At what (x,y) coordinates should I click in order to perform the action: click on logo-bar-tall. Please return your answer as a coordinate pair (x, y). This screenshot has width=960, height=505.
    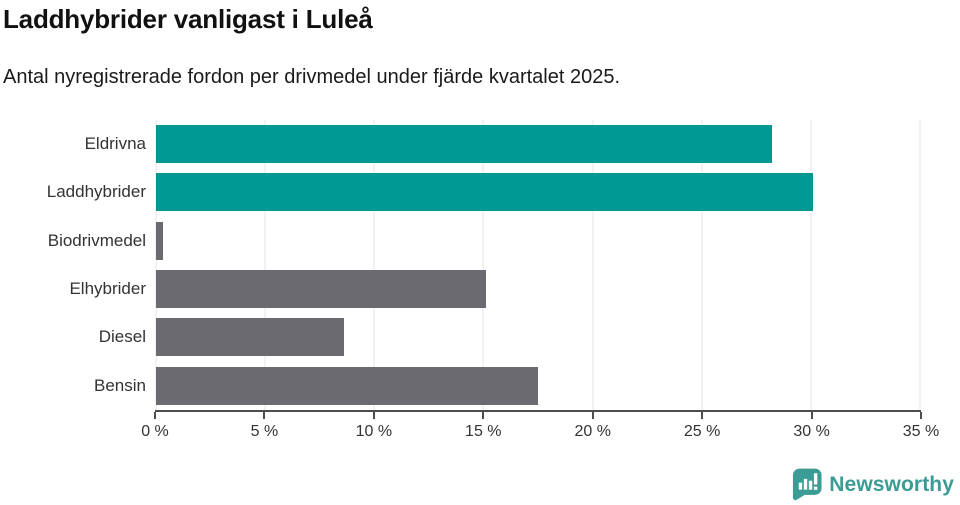
    Looking at the image, I should click on (806, 484).